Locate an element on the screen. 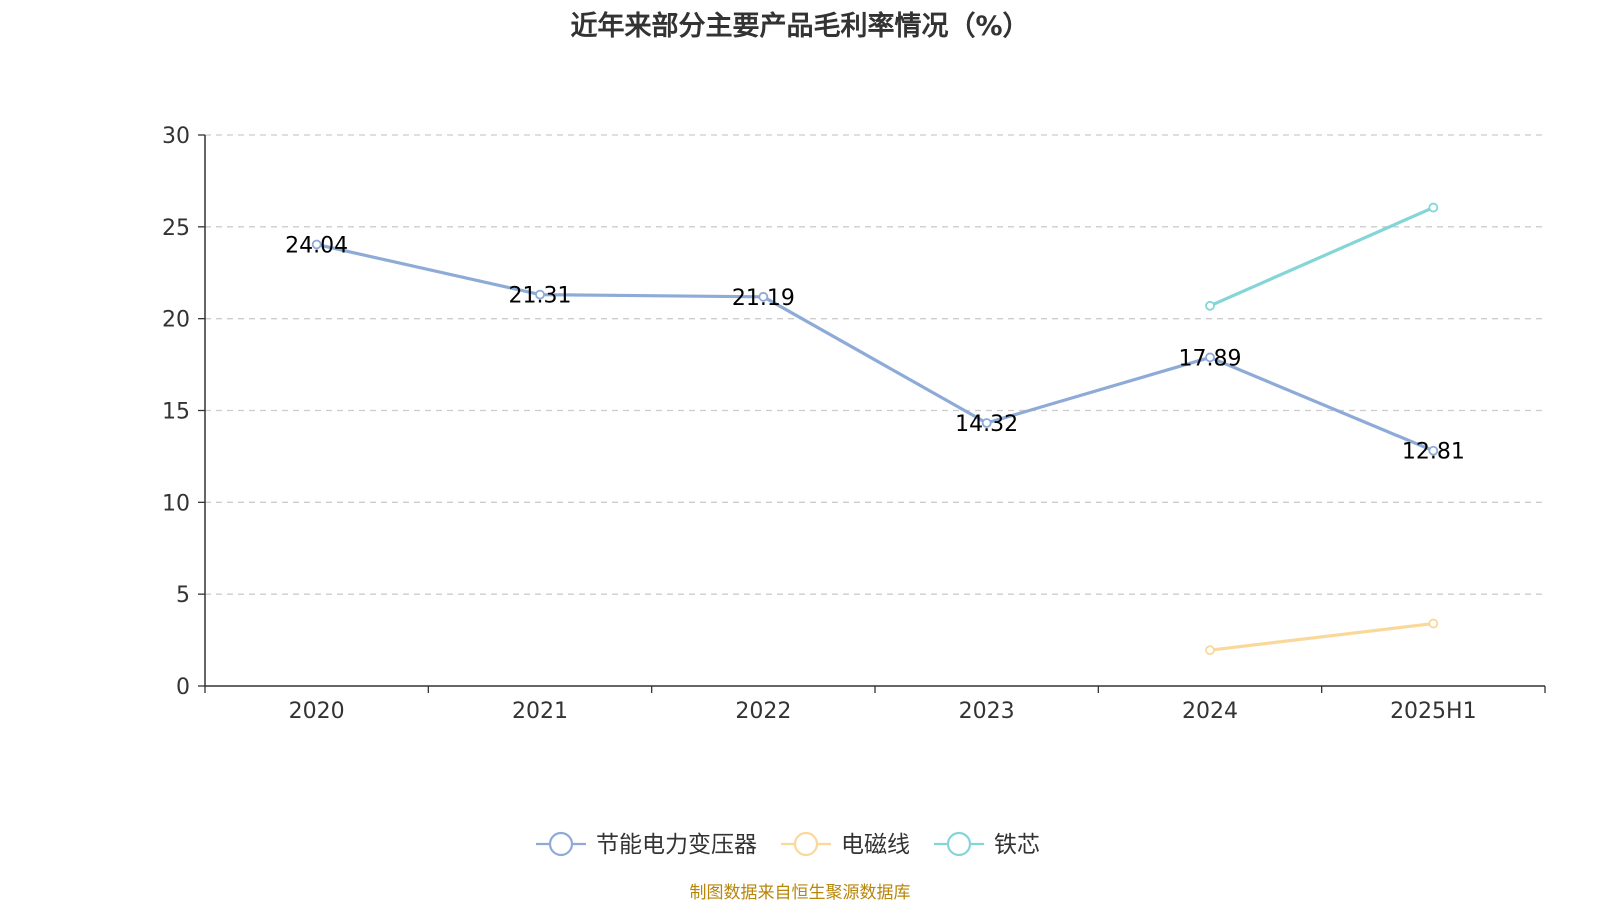 The image size is (1600, 903). data-label: 21.31 is located at coordinates (540, 296).